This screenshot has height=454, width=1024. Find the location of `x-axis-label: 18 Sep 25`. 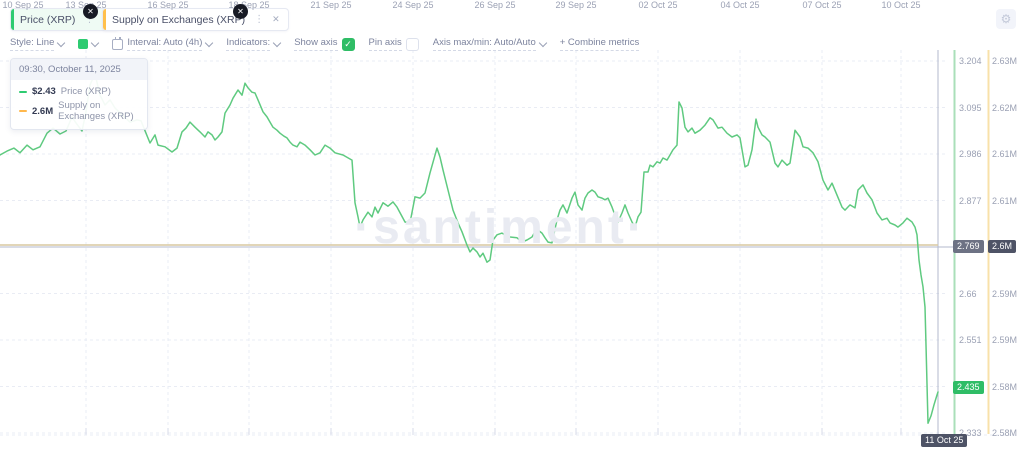

x-axis-label: 18 Sep 25 is located at coordinates (249, 5).